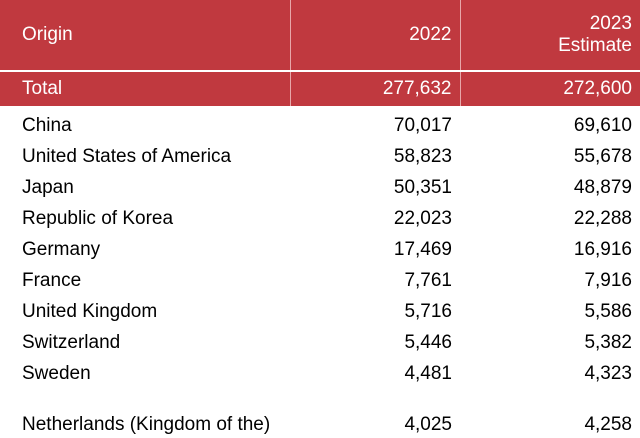 The height and width of the screenshot is (438, 640). What do you see at coordinates (428, 424) in the screenshot?
I see `value-cell: 4,025` at bounding box center [428, 424].